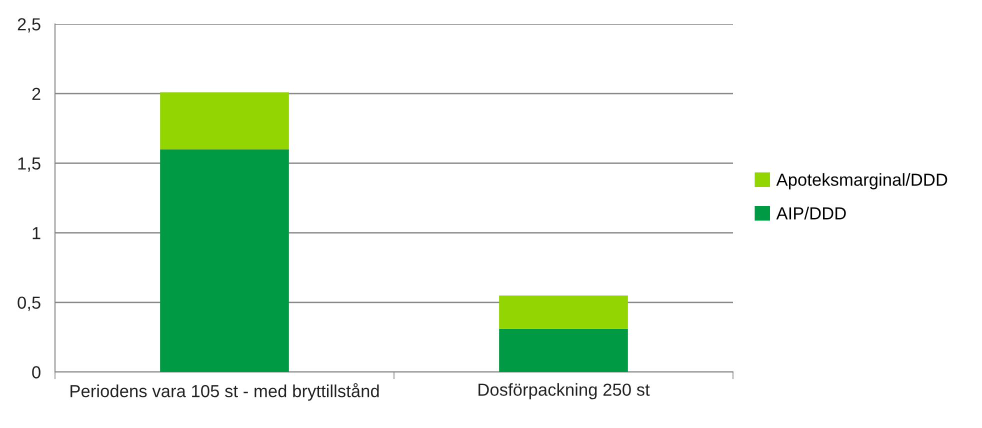  I want to click on y-tick-label: 2, so click(36, 94).